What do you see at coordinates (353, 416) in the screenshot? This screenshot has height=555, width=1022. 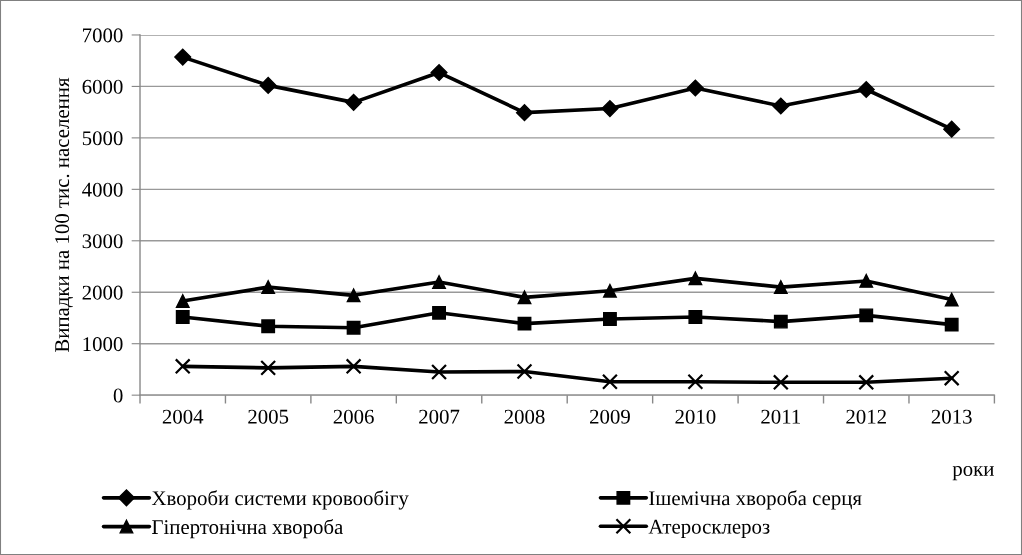 I see `x-tick-label: 2006` at bounding box center [353, 416].